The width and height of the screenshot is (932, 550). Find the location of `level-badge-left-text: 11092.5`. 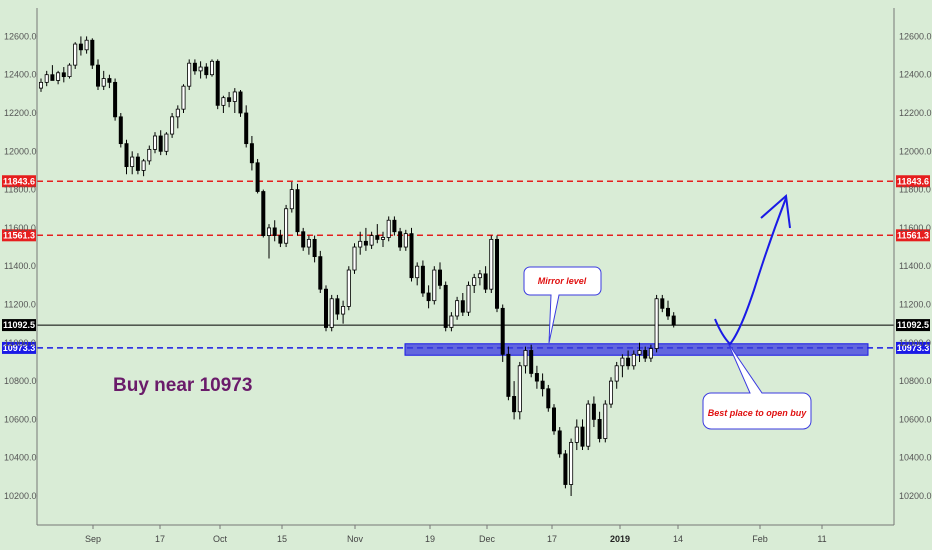

level-badge-left-text: 11092.5 is located at coordinates (19, 325).